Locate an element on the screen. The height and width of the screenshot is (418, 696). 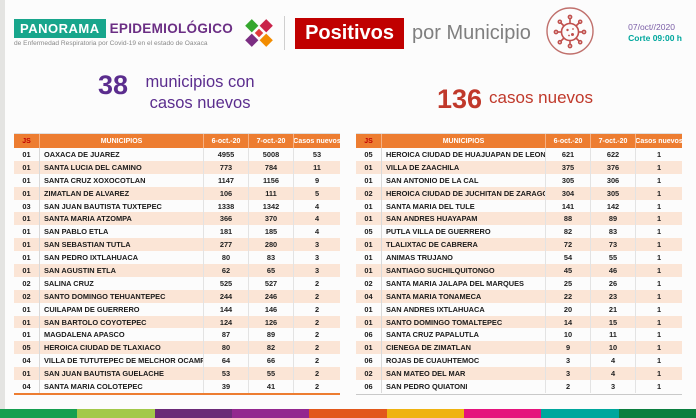
municipio-cell: MAGDALENA APASCO is located at coordinates (121, 335).